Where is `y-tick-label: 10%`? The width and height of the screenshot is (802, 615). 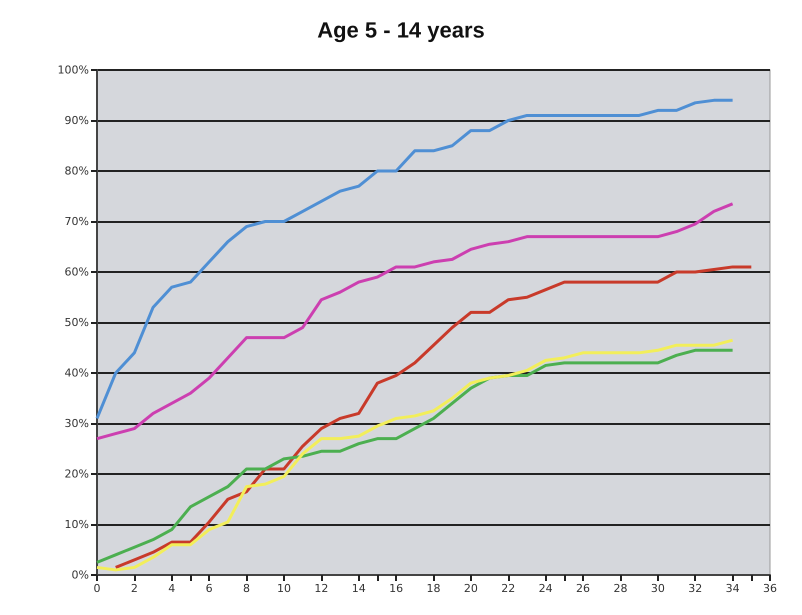 y-tick-label: 10% is located at coordinates (76, 524).